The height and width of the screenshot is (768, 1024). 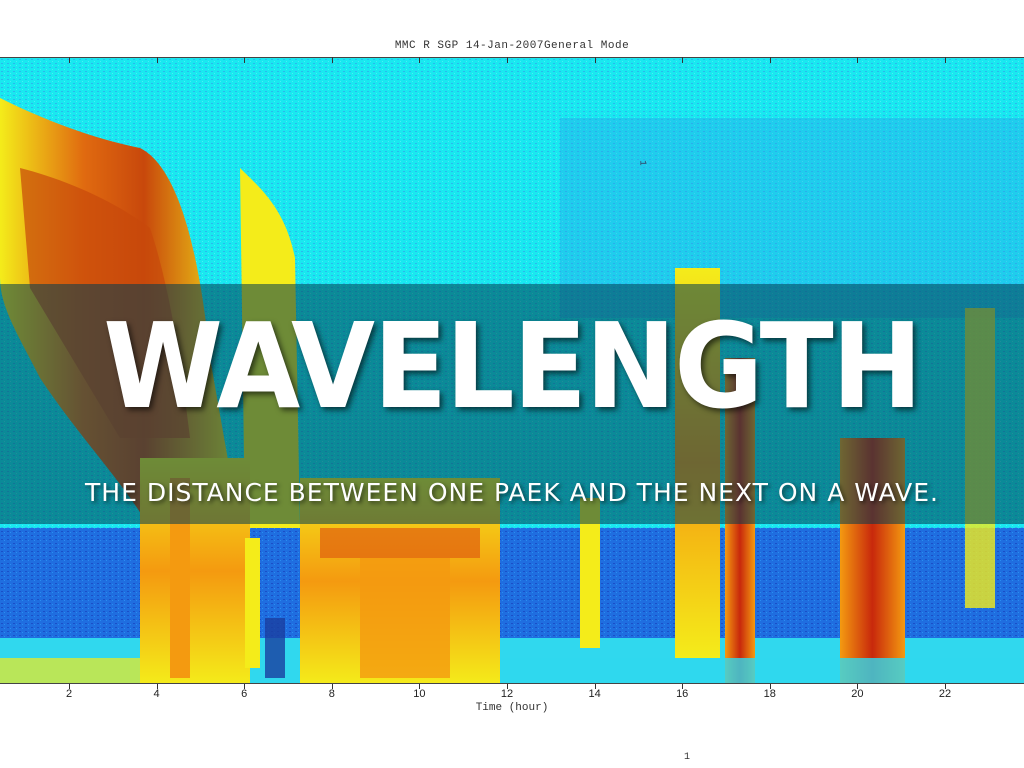 I want to click on page-number: 1, so click(x=687, y=757).